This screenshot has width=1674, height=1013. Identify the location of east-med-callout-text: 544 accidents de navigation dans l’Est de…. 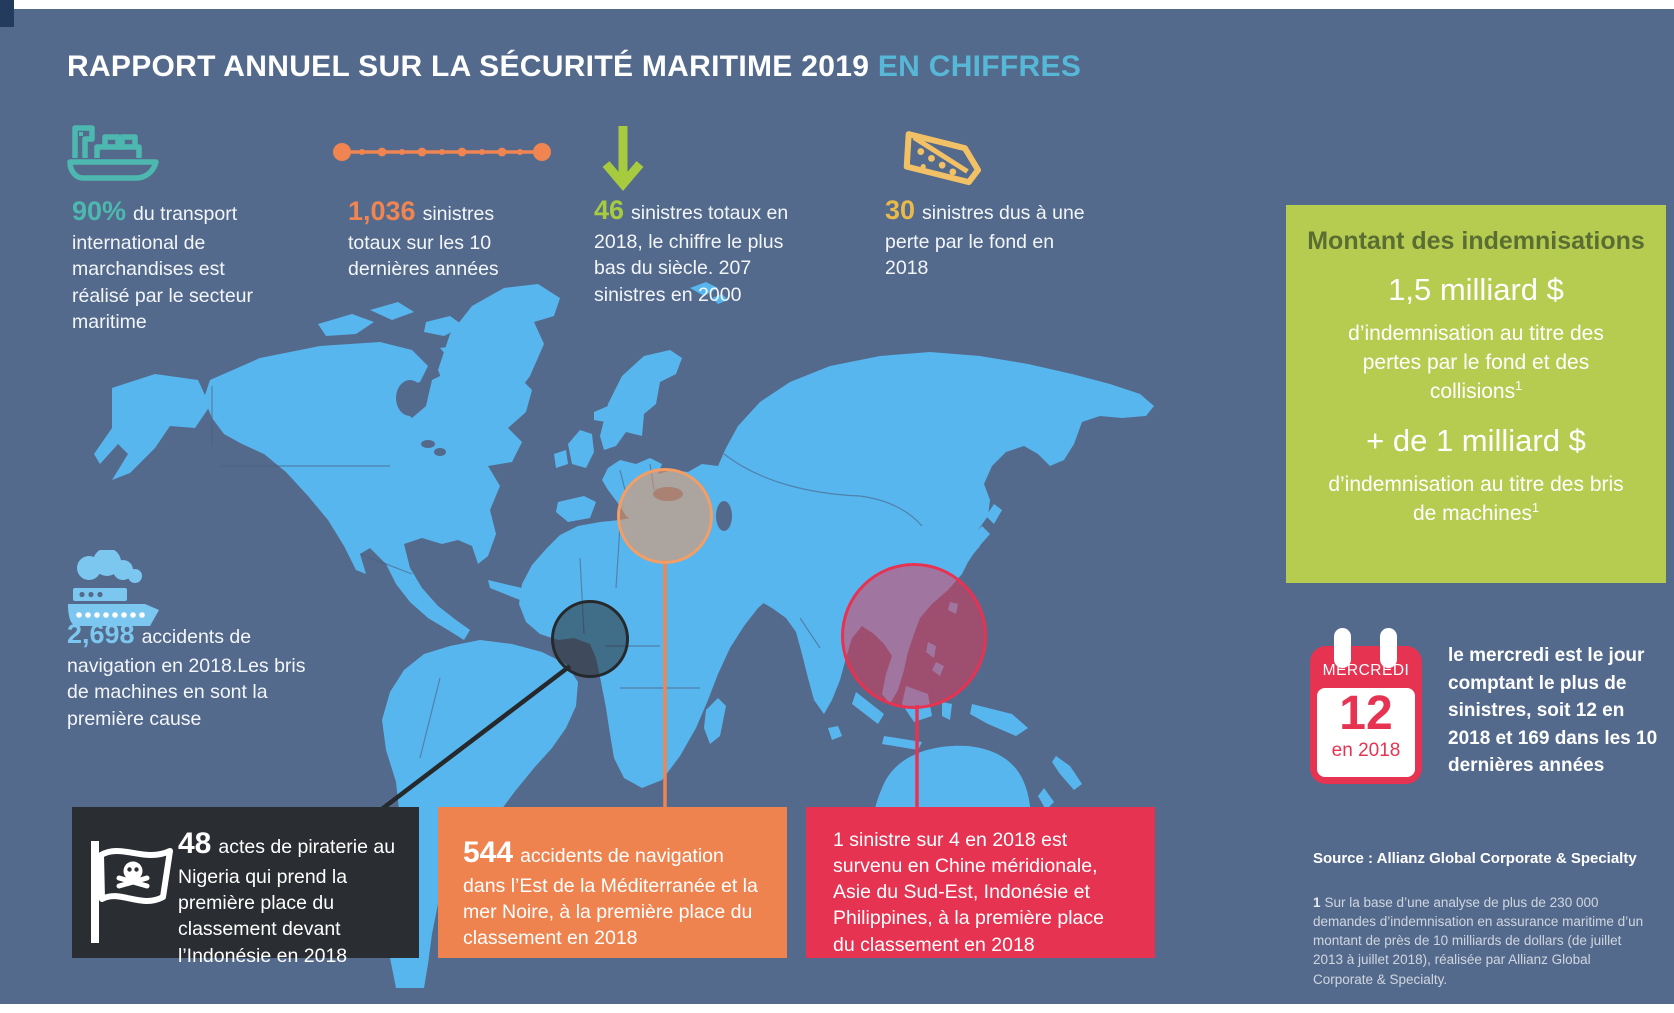
(610, 893).